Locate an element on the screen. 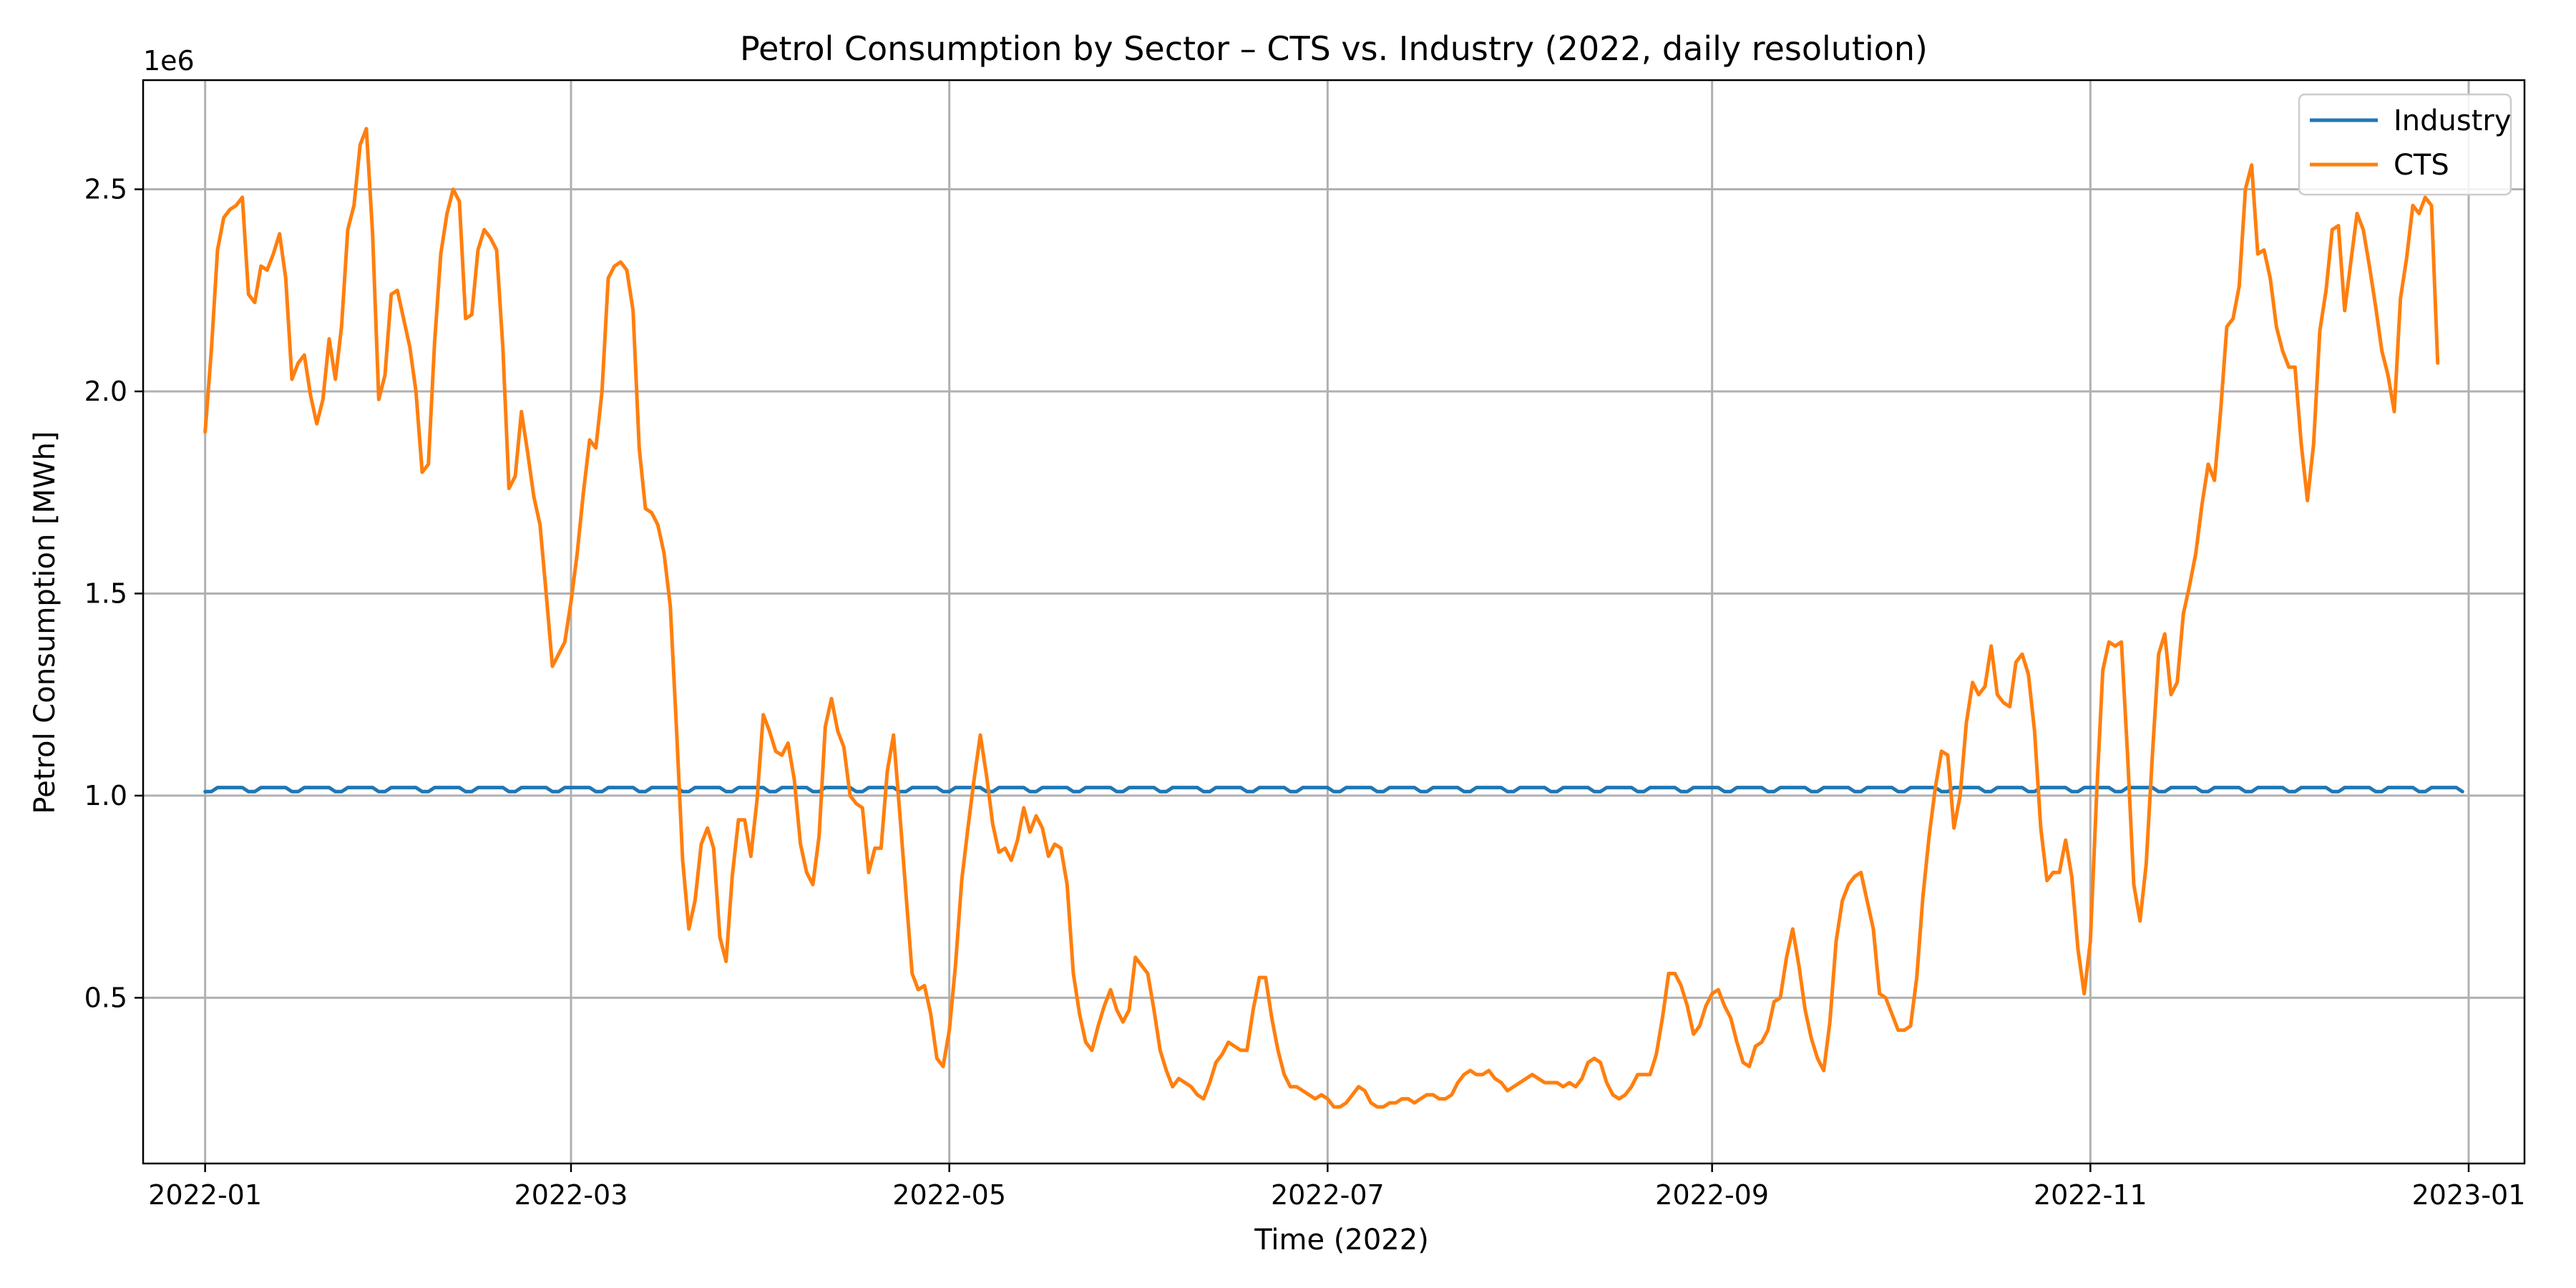 The image size is (2576, 1288). legend-label-industry: Industry is located at coordinates (2453, 120).